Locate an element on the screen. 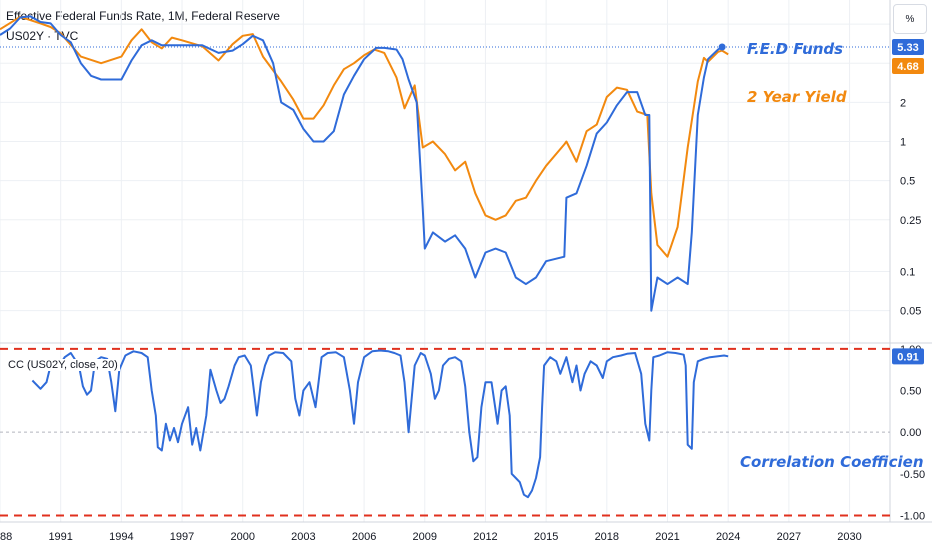  x-tick-label: 2021 is located at coordinates (667, 537).